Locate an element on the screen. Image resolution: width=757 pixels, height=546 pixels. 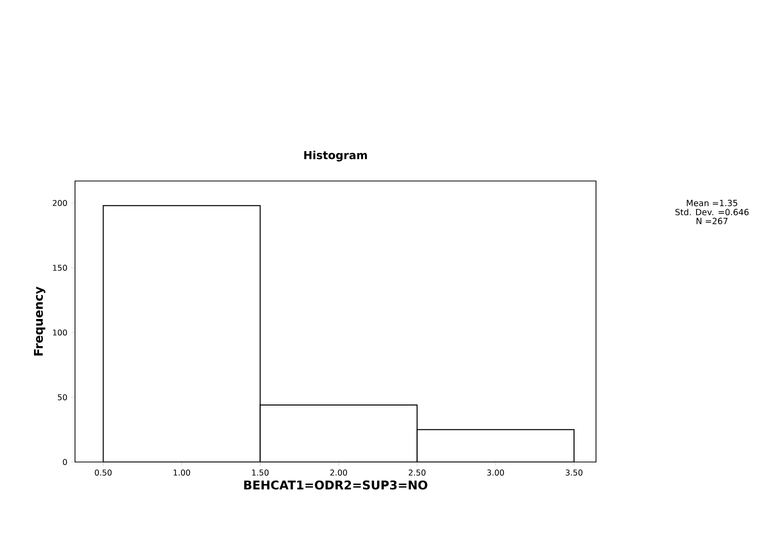
y-tick-label: 0 is located at coordinates (64, 462).